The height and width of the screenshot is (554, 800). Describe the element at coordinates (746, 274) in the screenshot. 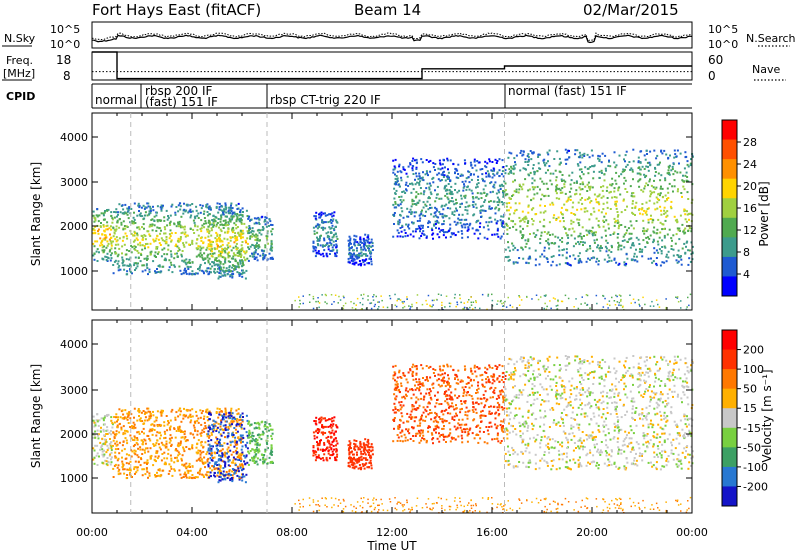

I see `colorbar-tick-label: 4` at that location.